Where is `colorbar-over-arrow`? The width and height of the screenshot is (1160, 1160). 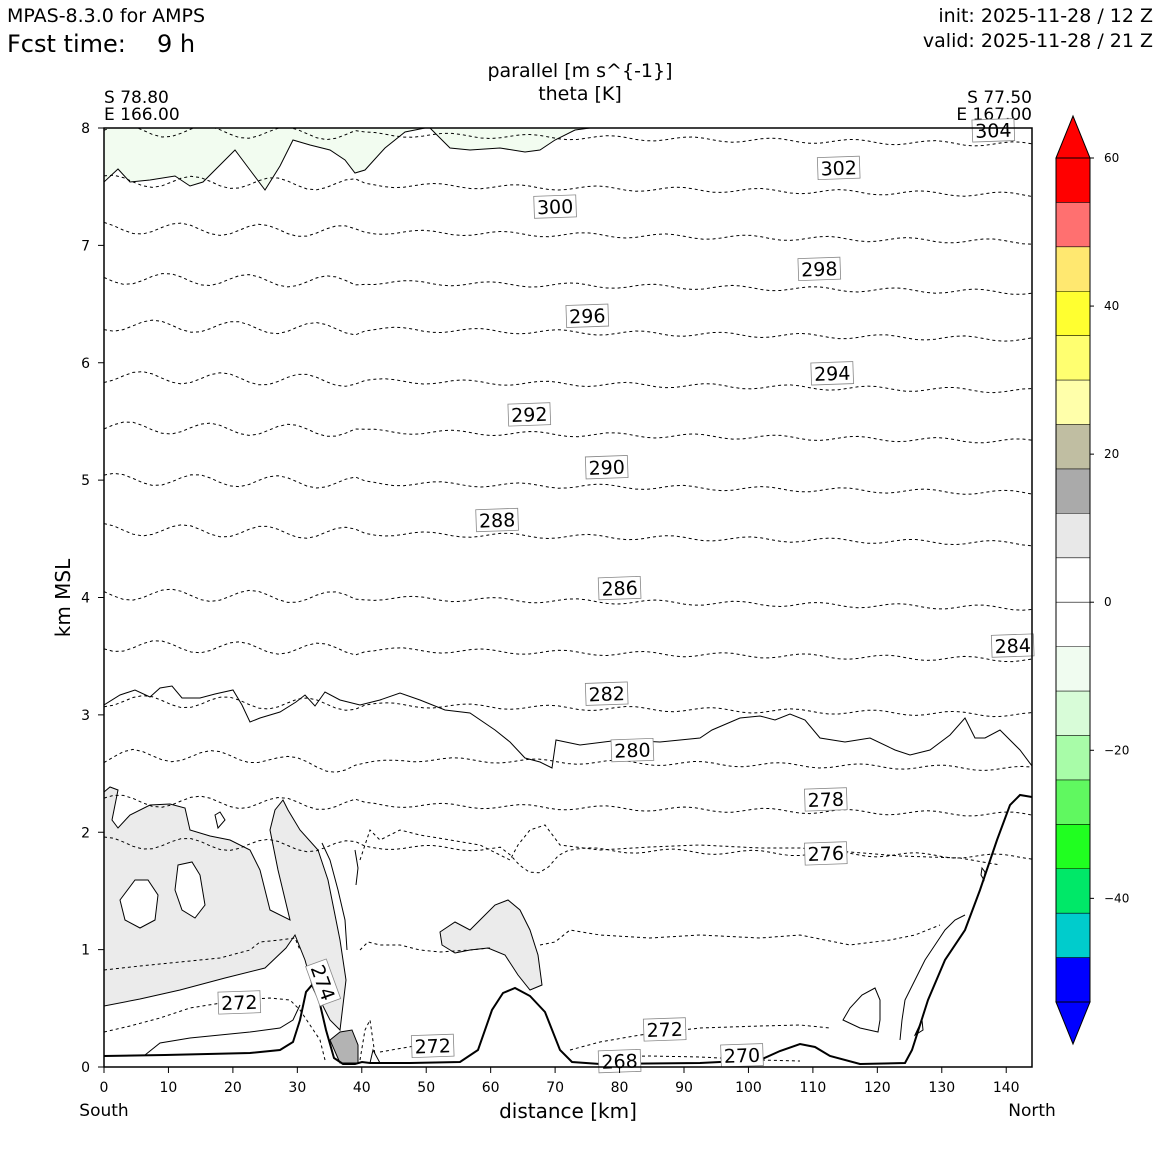
colorbar-over-arrow is located at coordinates (1073, 136).